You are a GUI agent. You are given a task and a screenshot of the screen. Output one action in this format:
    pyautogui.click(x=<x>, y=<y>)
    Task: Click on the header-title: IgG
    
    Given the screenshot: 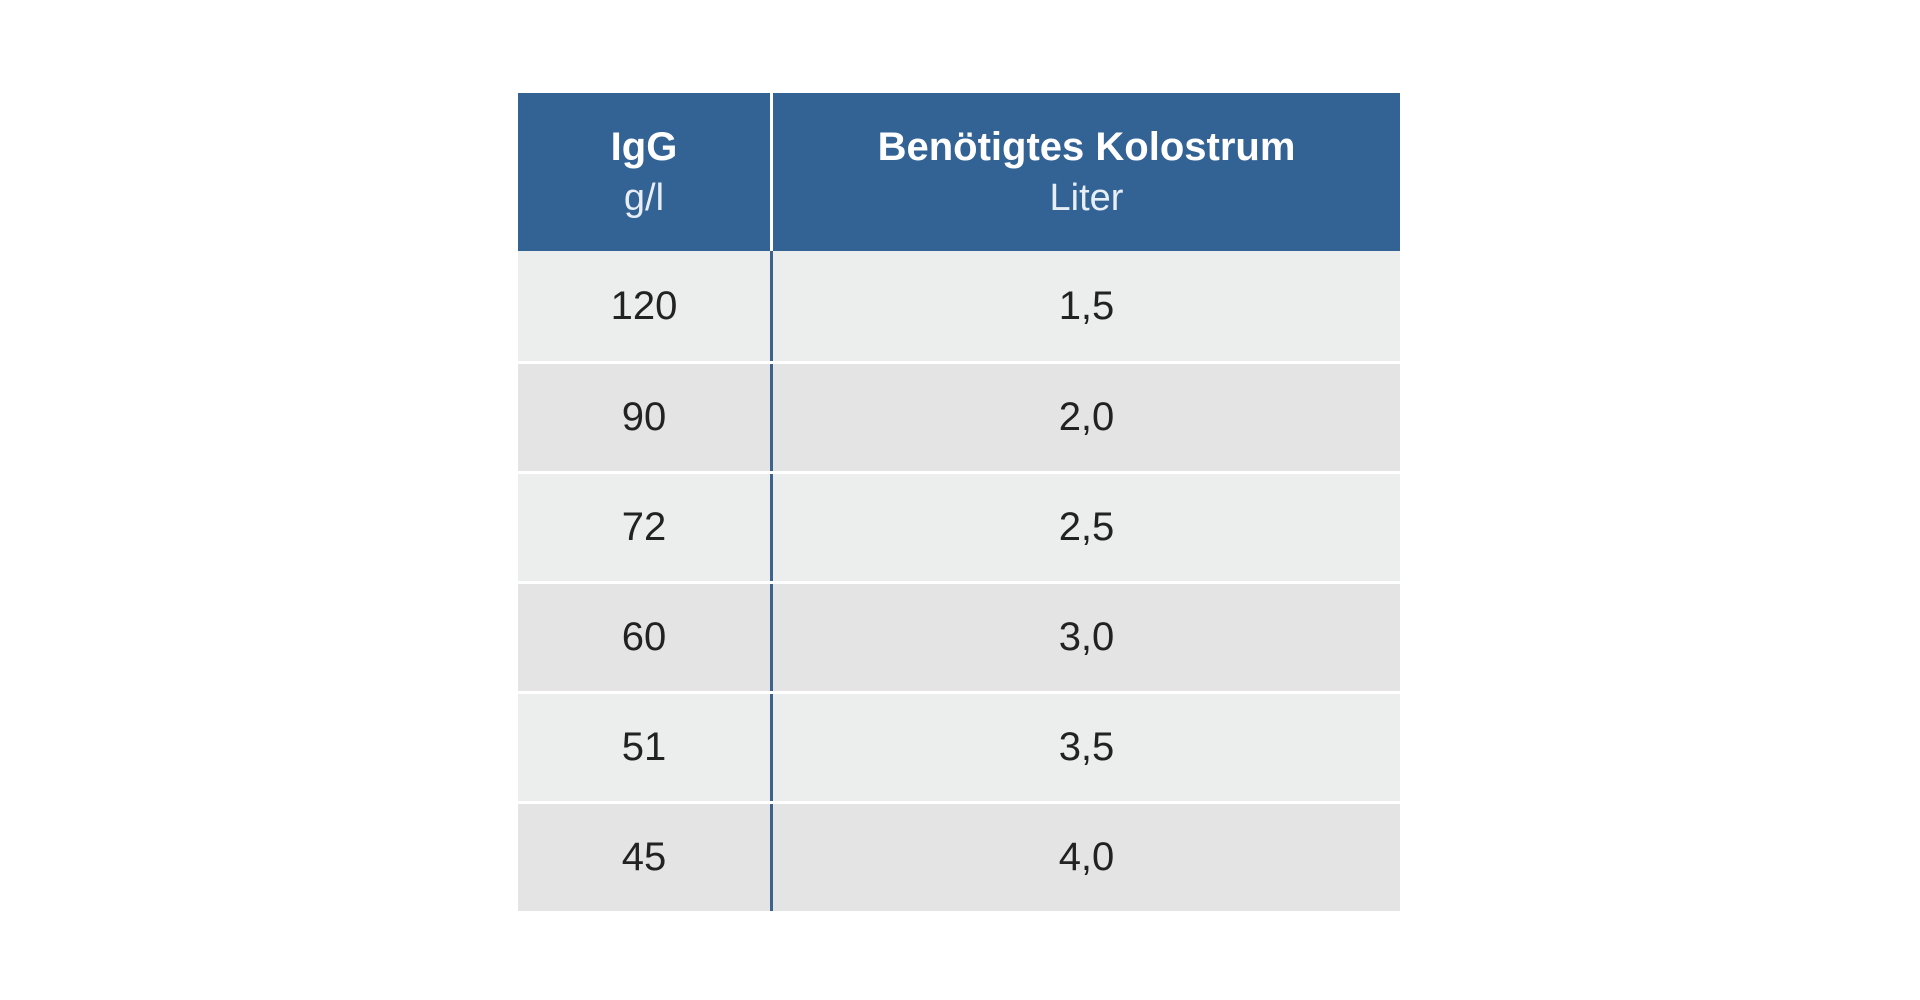 What is the action you would take?
    pyautogui.click(x=644, y=147)
    